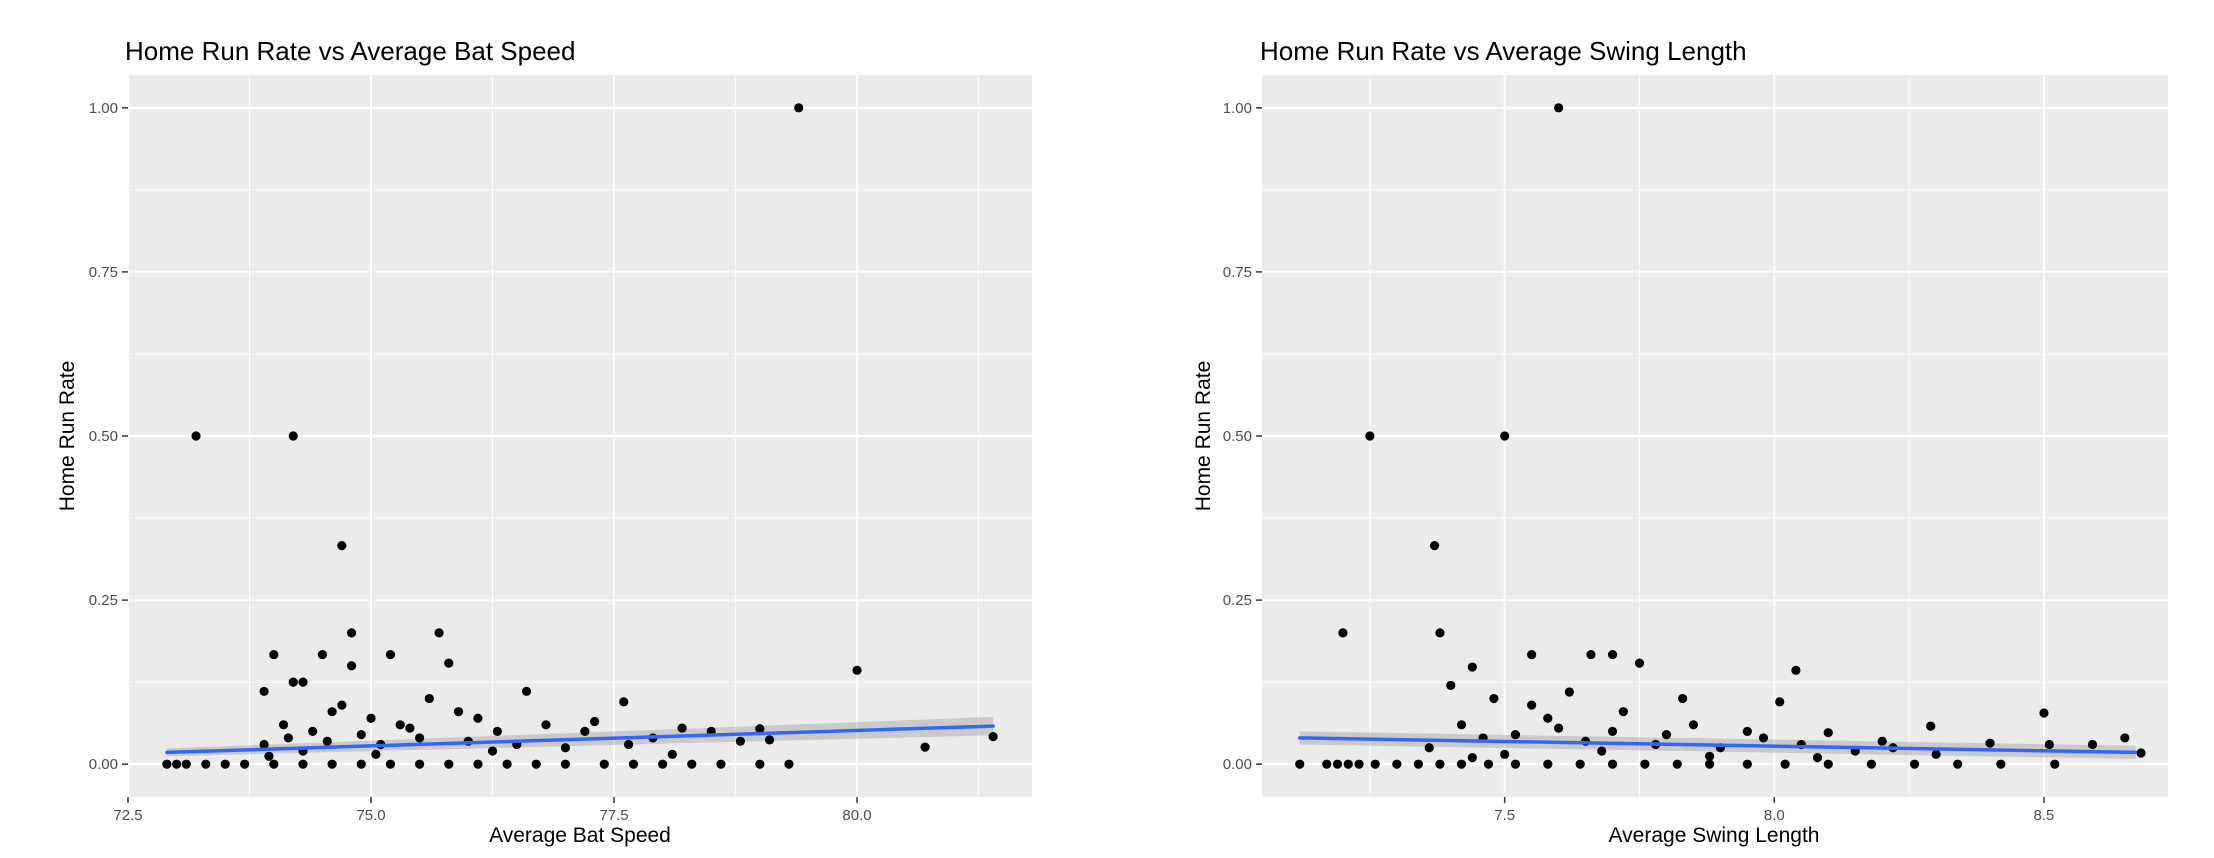 The height and width of the screenshot is (858, 2214). What do you see at coordinates (1774, 815) in the screenshot?
I see `x-tick-label: 8.0` at bounding box center [1774, 815].